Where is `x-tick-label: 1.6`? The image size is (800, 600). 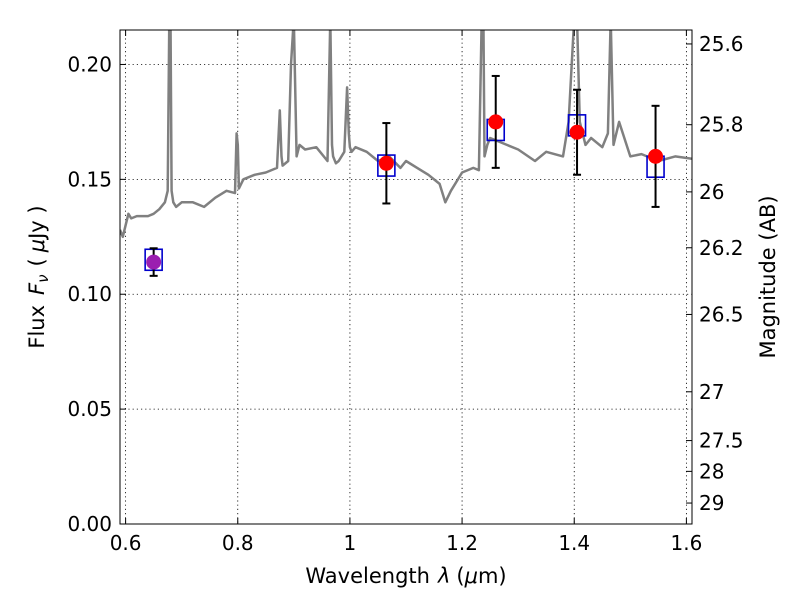 x-tick-label: 1.6 is located at coordinates (686, 543).